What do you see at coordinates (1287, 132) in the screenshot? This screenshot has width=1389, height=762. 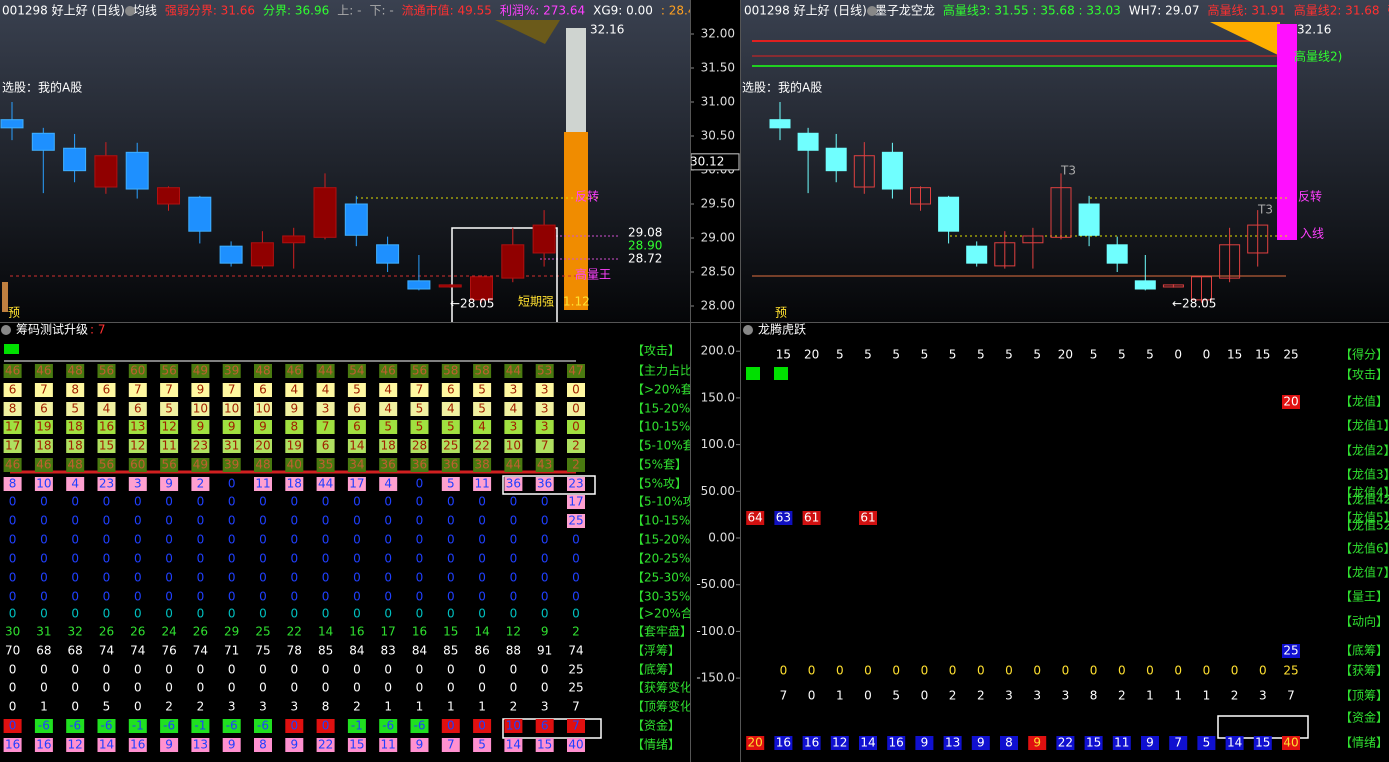 I see `indicator-bar` at bounding box center [1287, 132].